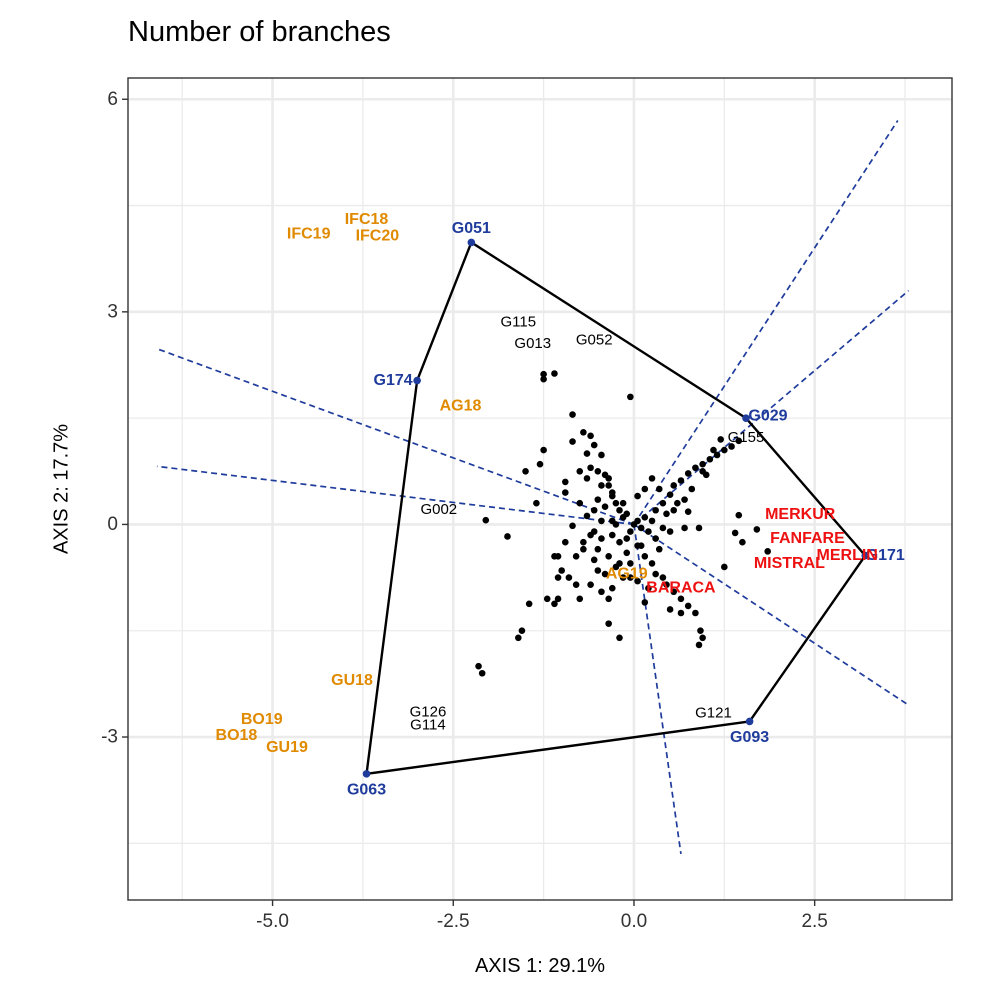  I want to click on y-axis-label: AXIS 2: 17.7%, so click(61, 489).